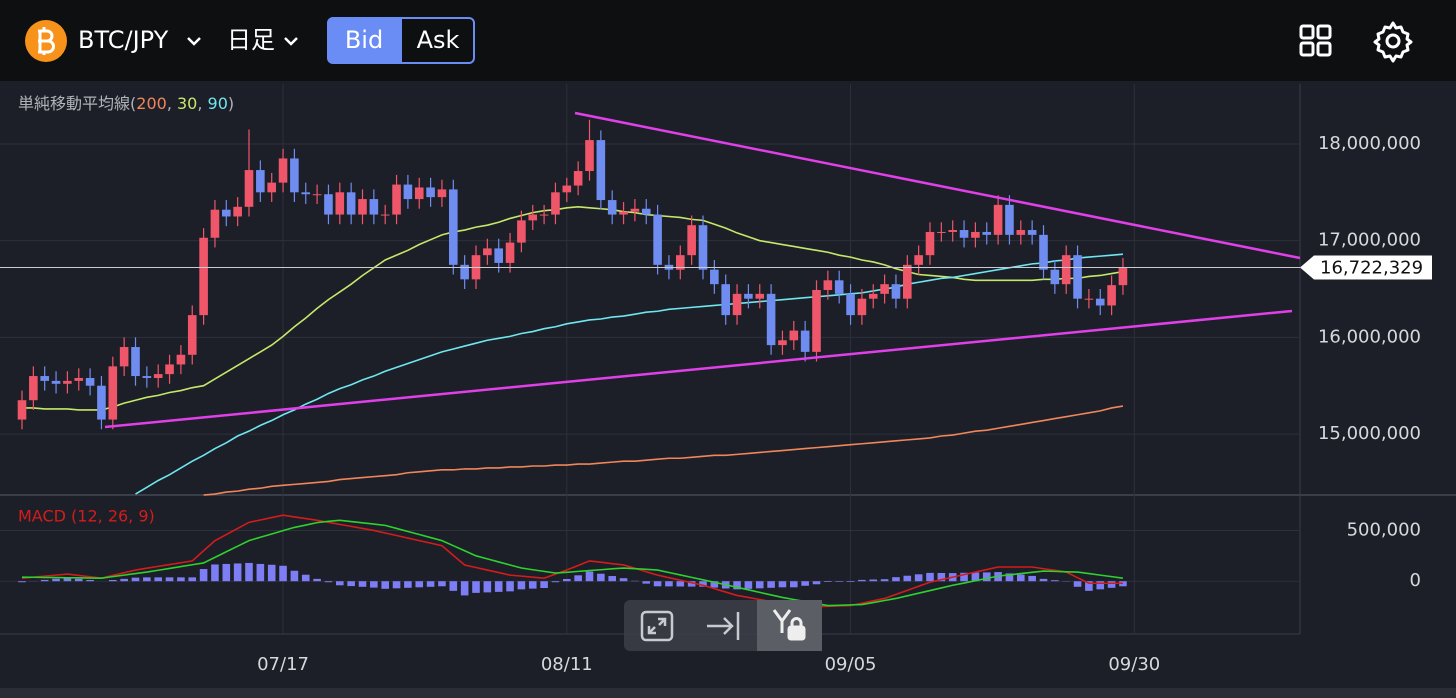  Describe the element at coordinates (133, 103) in the screenshot. I see `legend-part: (` at that location.